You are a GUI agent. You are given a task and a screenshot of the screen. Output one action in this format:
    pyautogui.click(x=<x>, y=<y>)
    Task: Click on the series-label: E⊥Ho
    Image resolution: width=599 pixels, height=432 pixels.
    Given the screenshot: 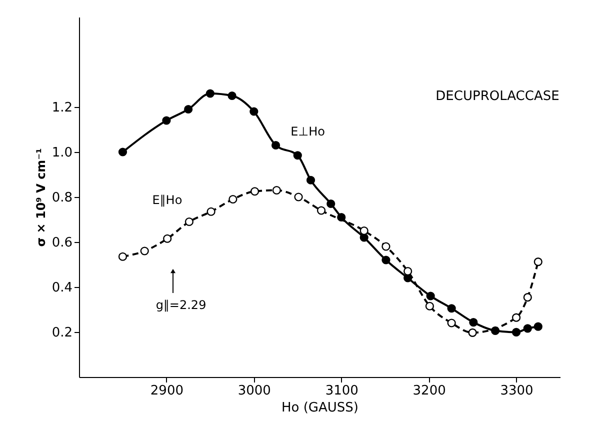 What is the action you would take?
    pyautogui.click(x=307, y=131)
    